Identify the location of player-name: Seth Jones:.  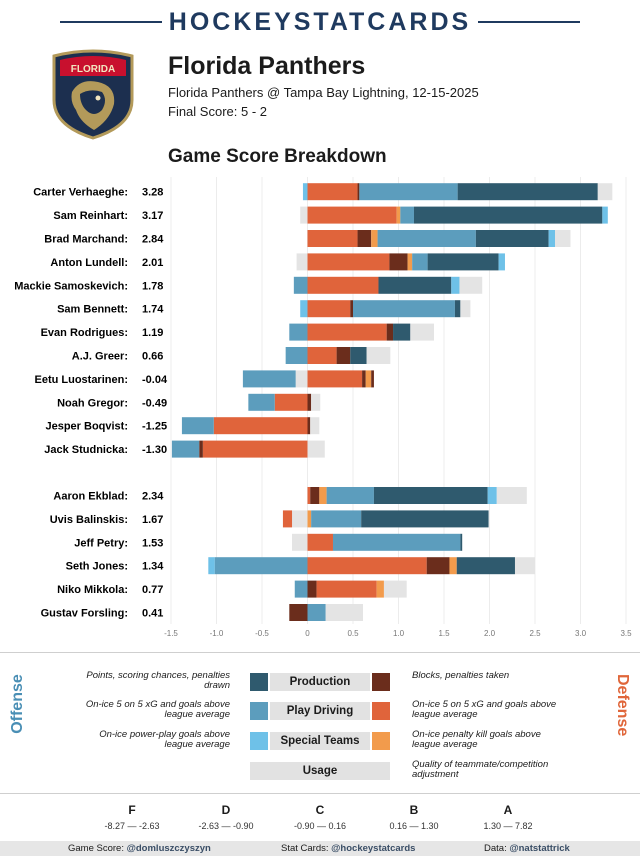
(97, 567).